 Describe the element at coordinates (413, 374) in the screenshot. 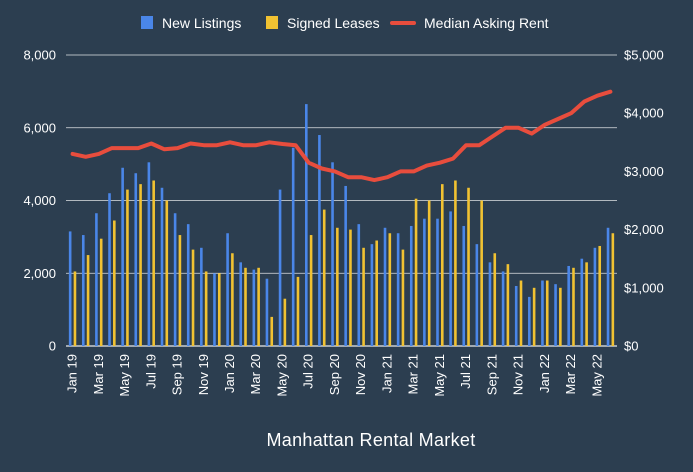

I see `x-tick-label: Mar 21` at that location.